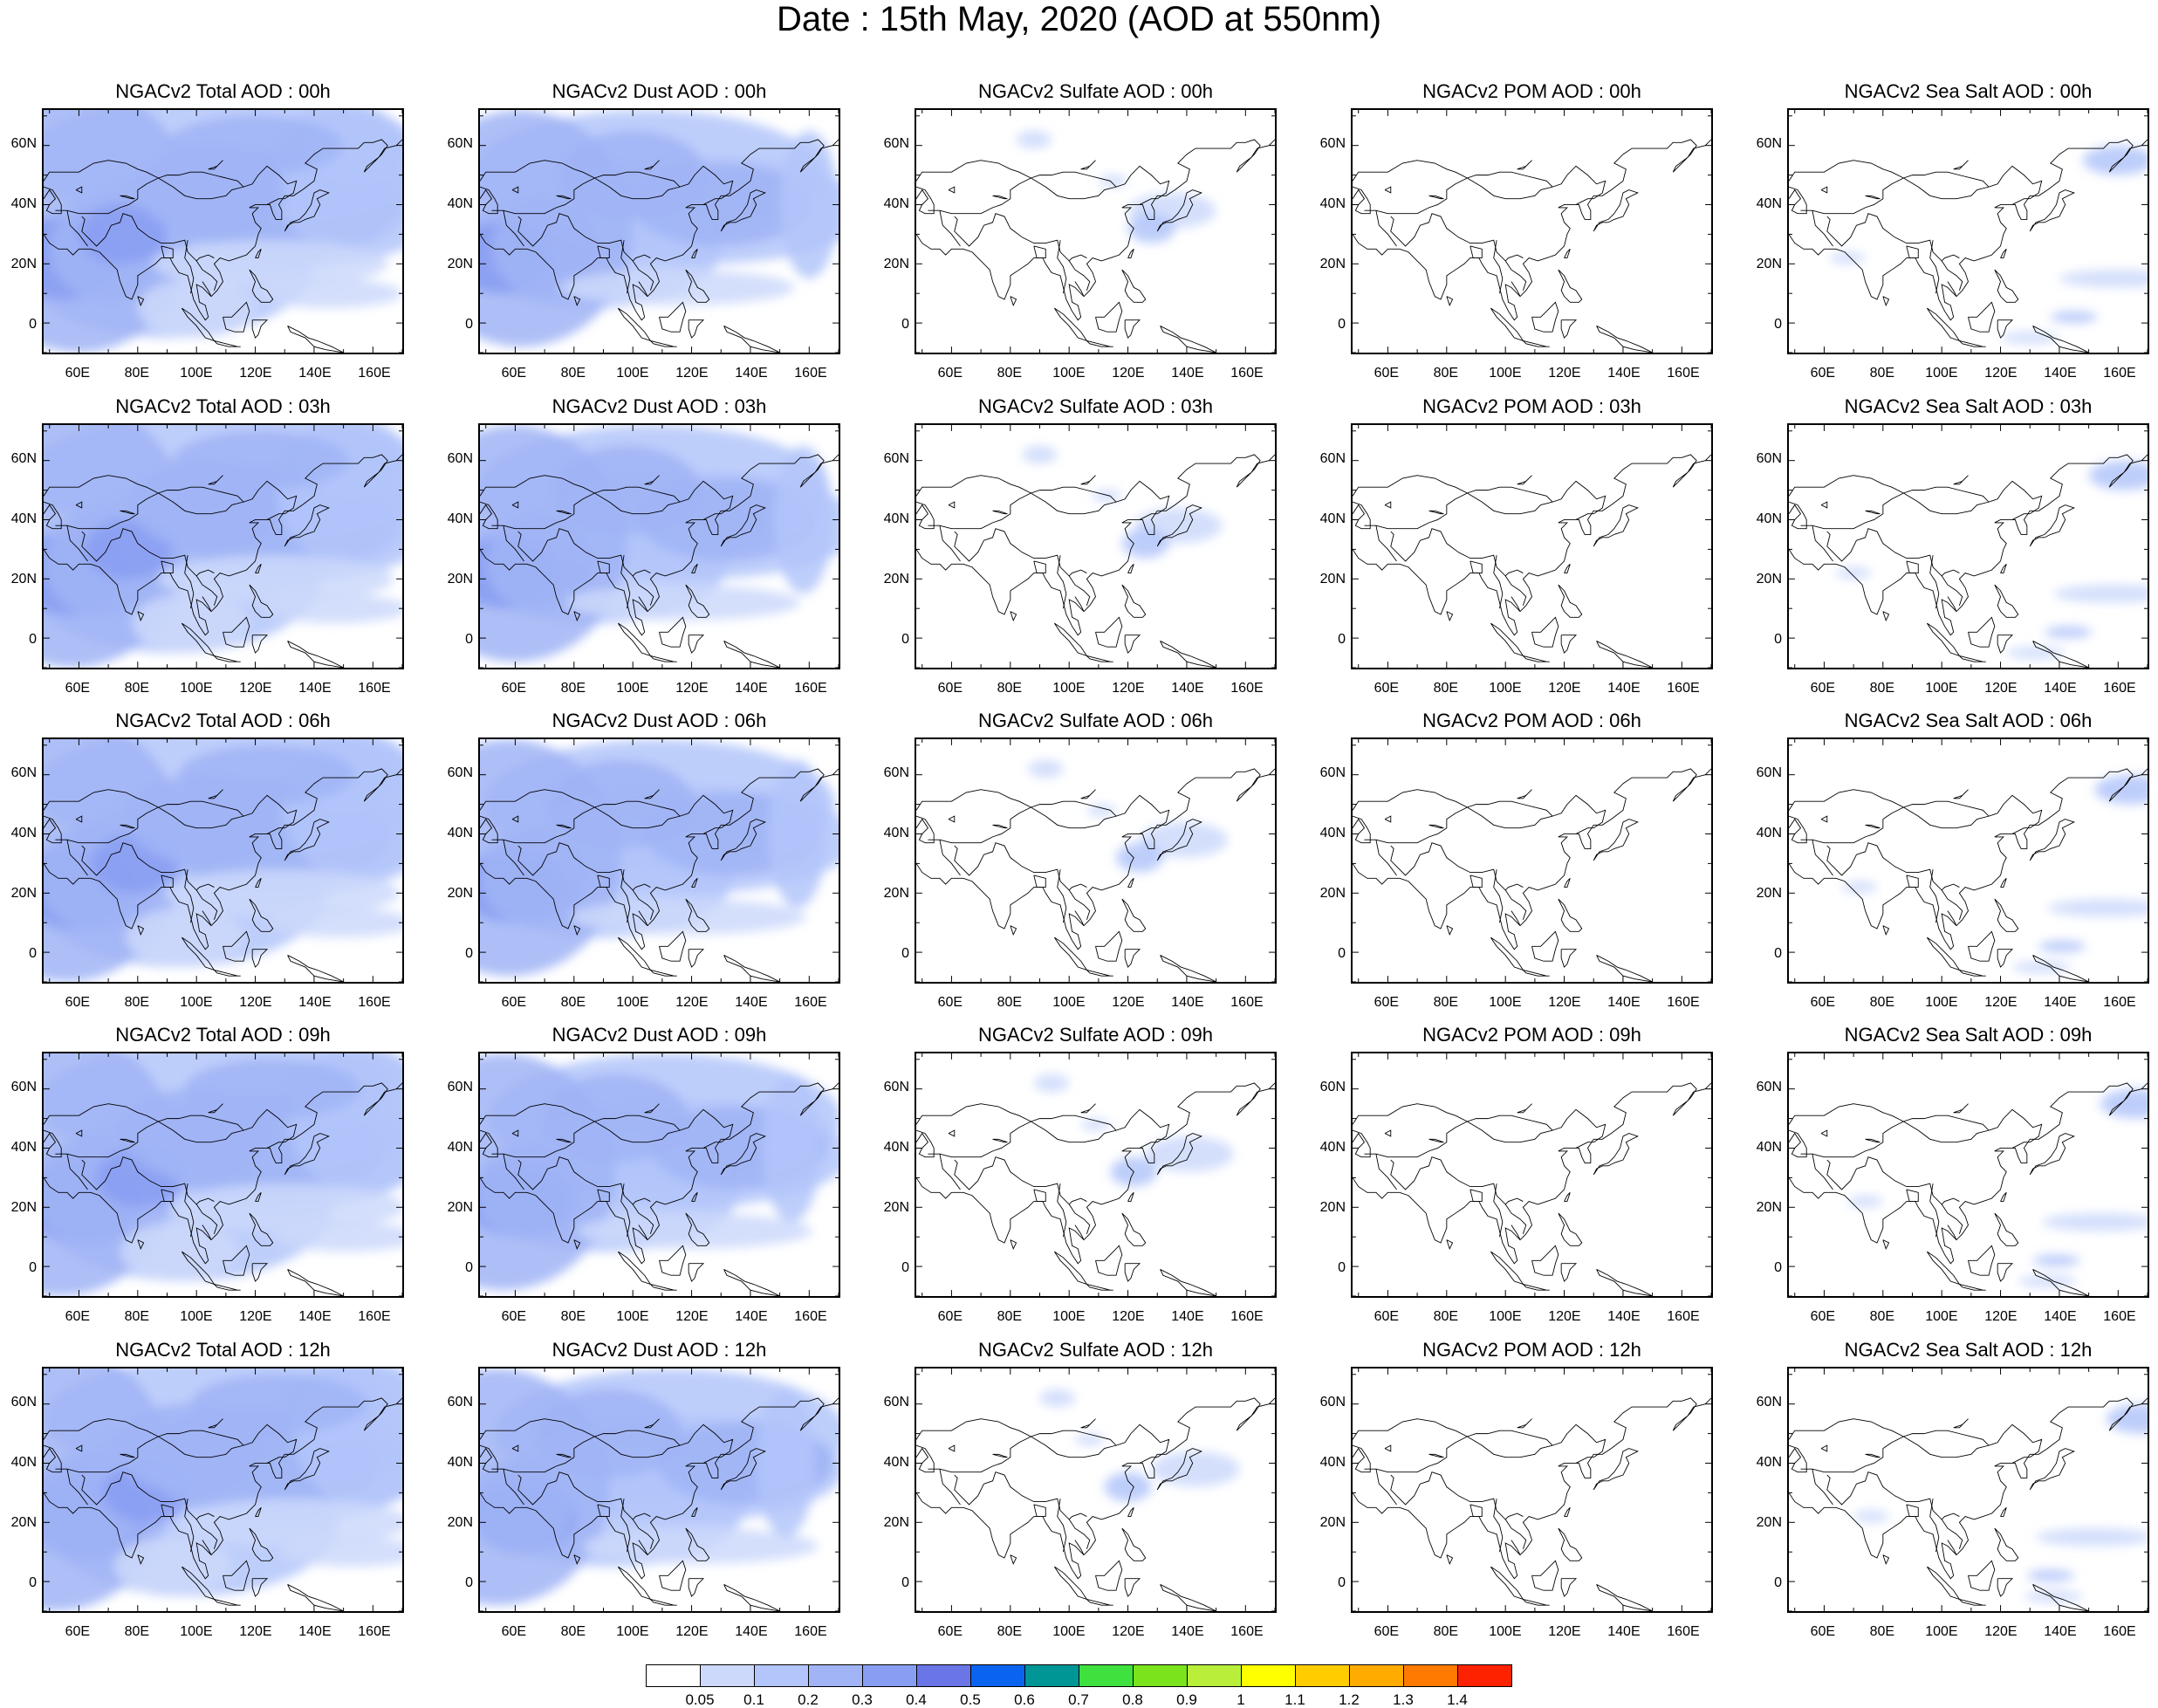 This screenshot has height=1708, width=2158. I want to click on pom-aod-map, so click(1532, 546).